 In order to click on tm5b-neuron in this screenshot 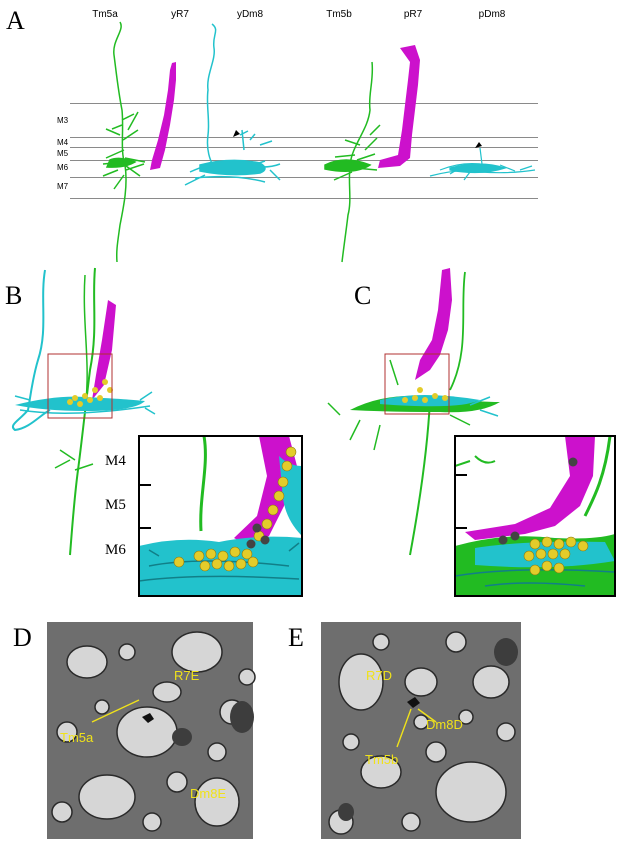, I will do `click(352, 162)`.